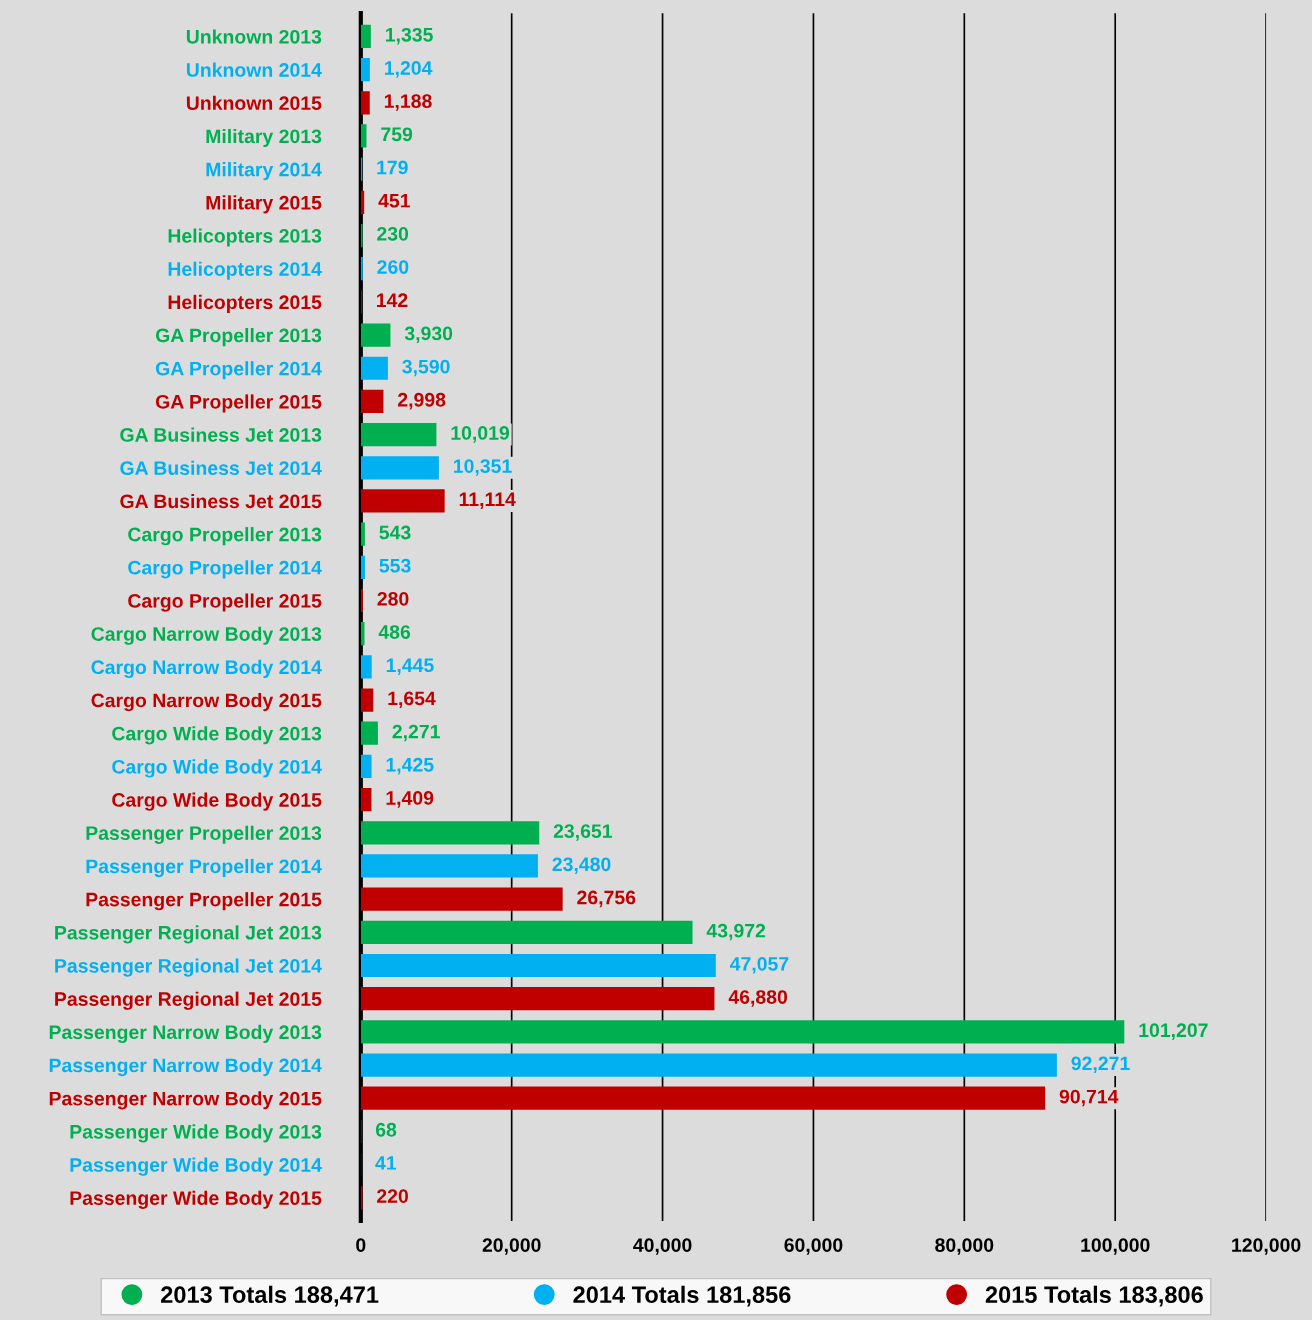 The height and width of the screenshot is (1320, 1312). Describe the element at coordinates (188, 967) in the screenshot. I see `y-tick-label: Passenger Regional Jet 2014` at that location.